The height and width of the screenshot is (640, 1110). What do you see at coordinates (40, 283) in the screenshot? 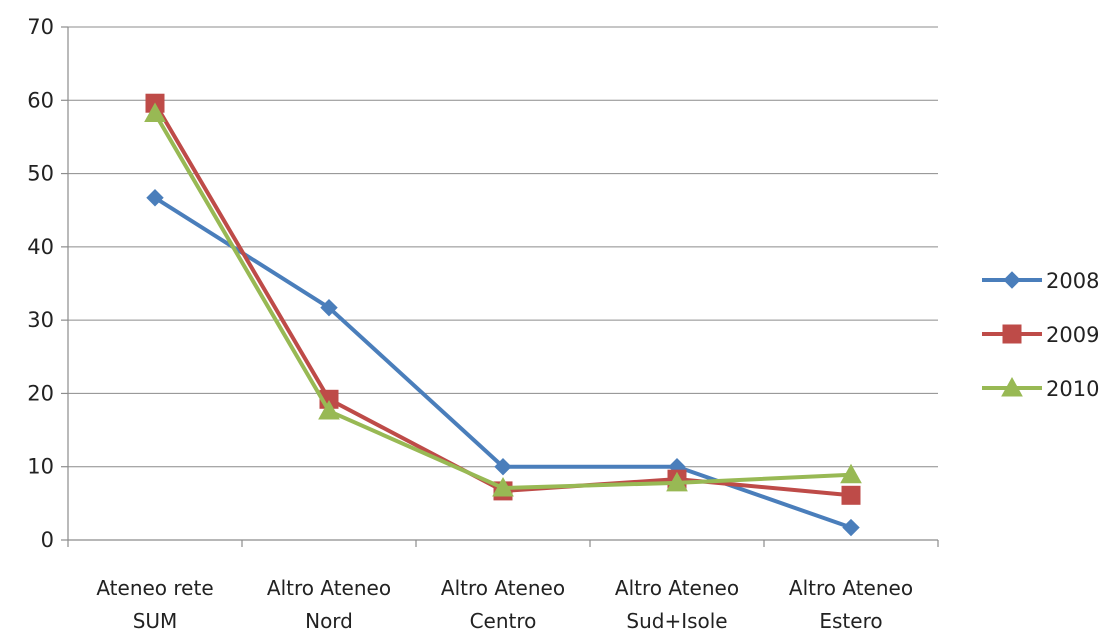
I see `y-axis-tick-labels: 0 10 20 30 40 50 60 70` at bounding box center [40, 283].